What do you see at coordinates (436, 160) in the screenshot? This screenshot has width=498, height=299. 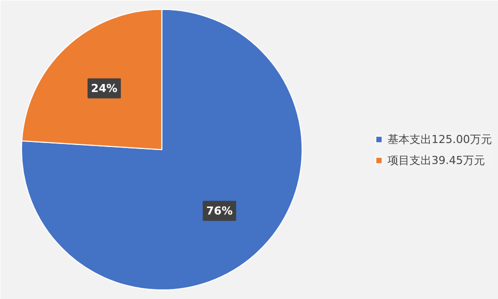 I see `legend-label: 项目支出39.45万元` at bounding box center [436, 160].